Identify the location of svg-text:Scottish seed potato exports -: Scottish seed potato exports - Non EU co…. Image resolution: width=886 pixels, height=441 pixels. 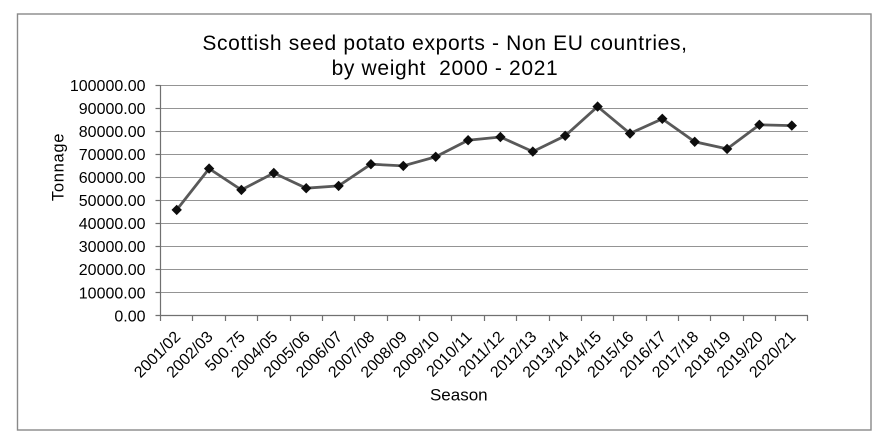
(444, 43).